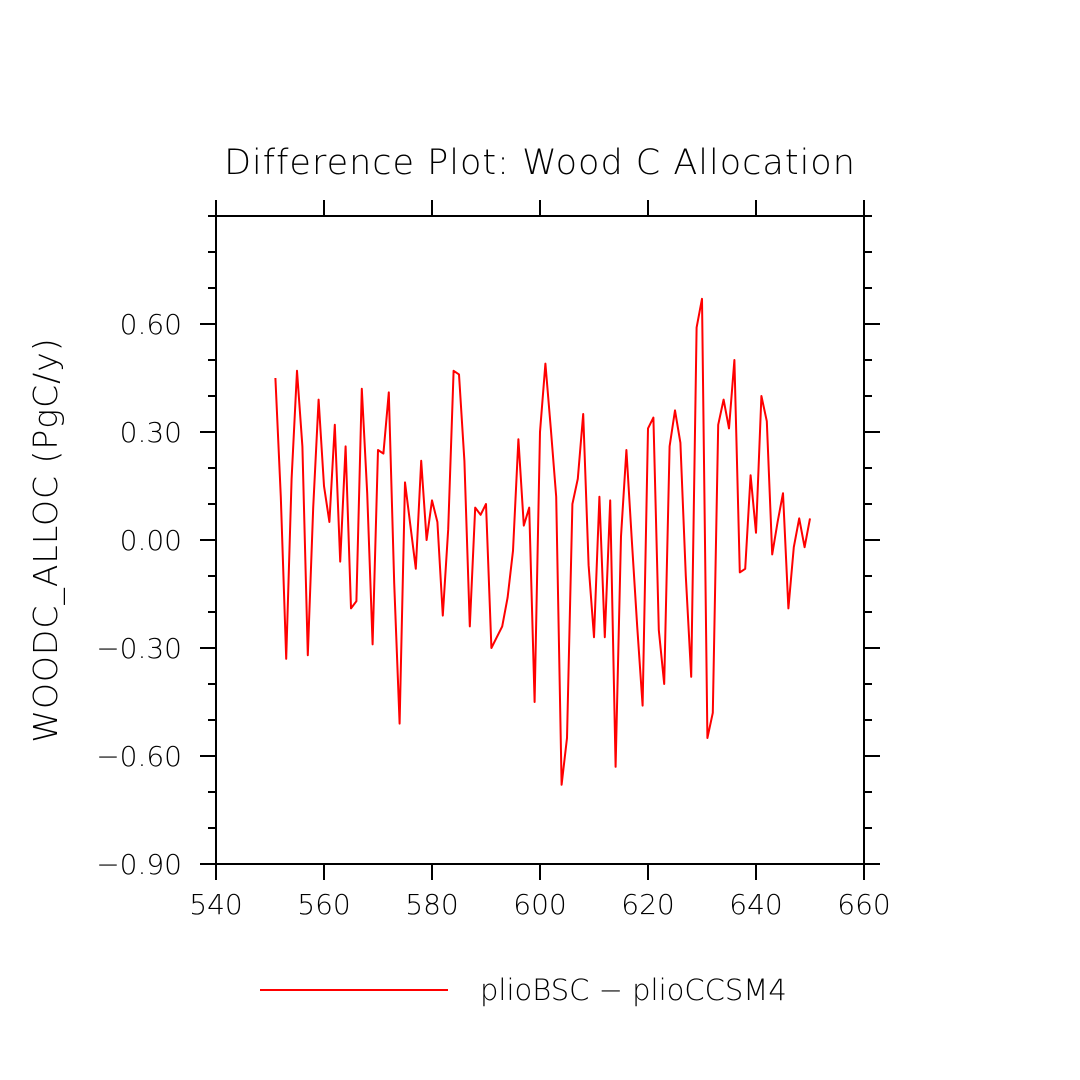  What do you see at coordinates (431, 904) in the screenshot?
I see `x-tick-label: 580` at bounding box center [431, 904].